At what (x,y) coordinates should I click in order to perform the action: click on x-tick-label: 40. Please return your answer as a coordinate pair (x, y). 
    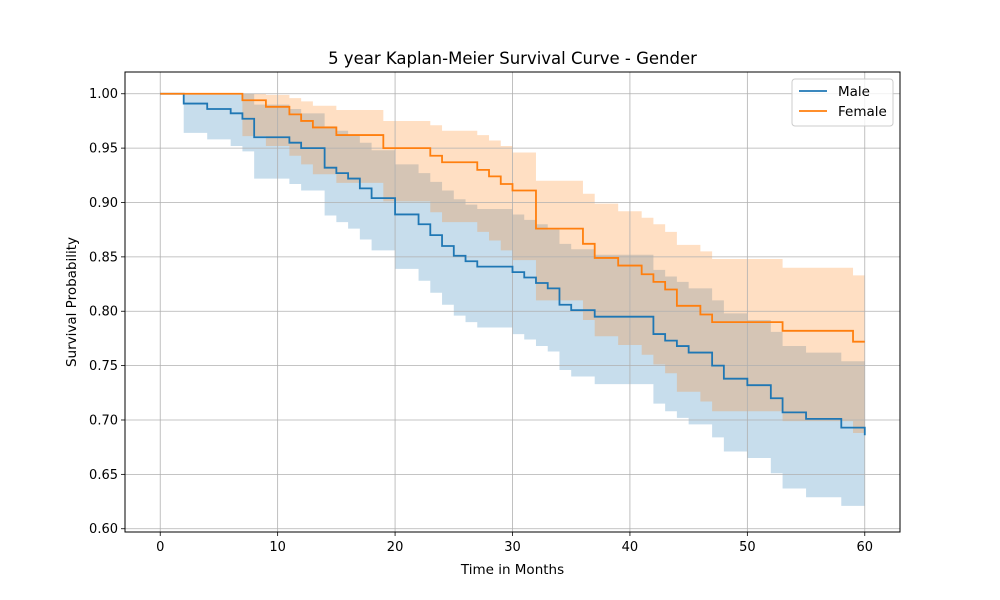
    Looking at the image, I should click on (630, 547).